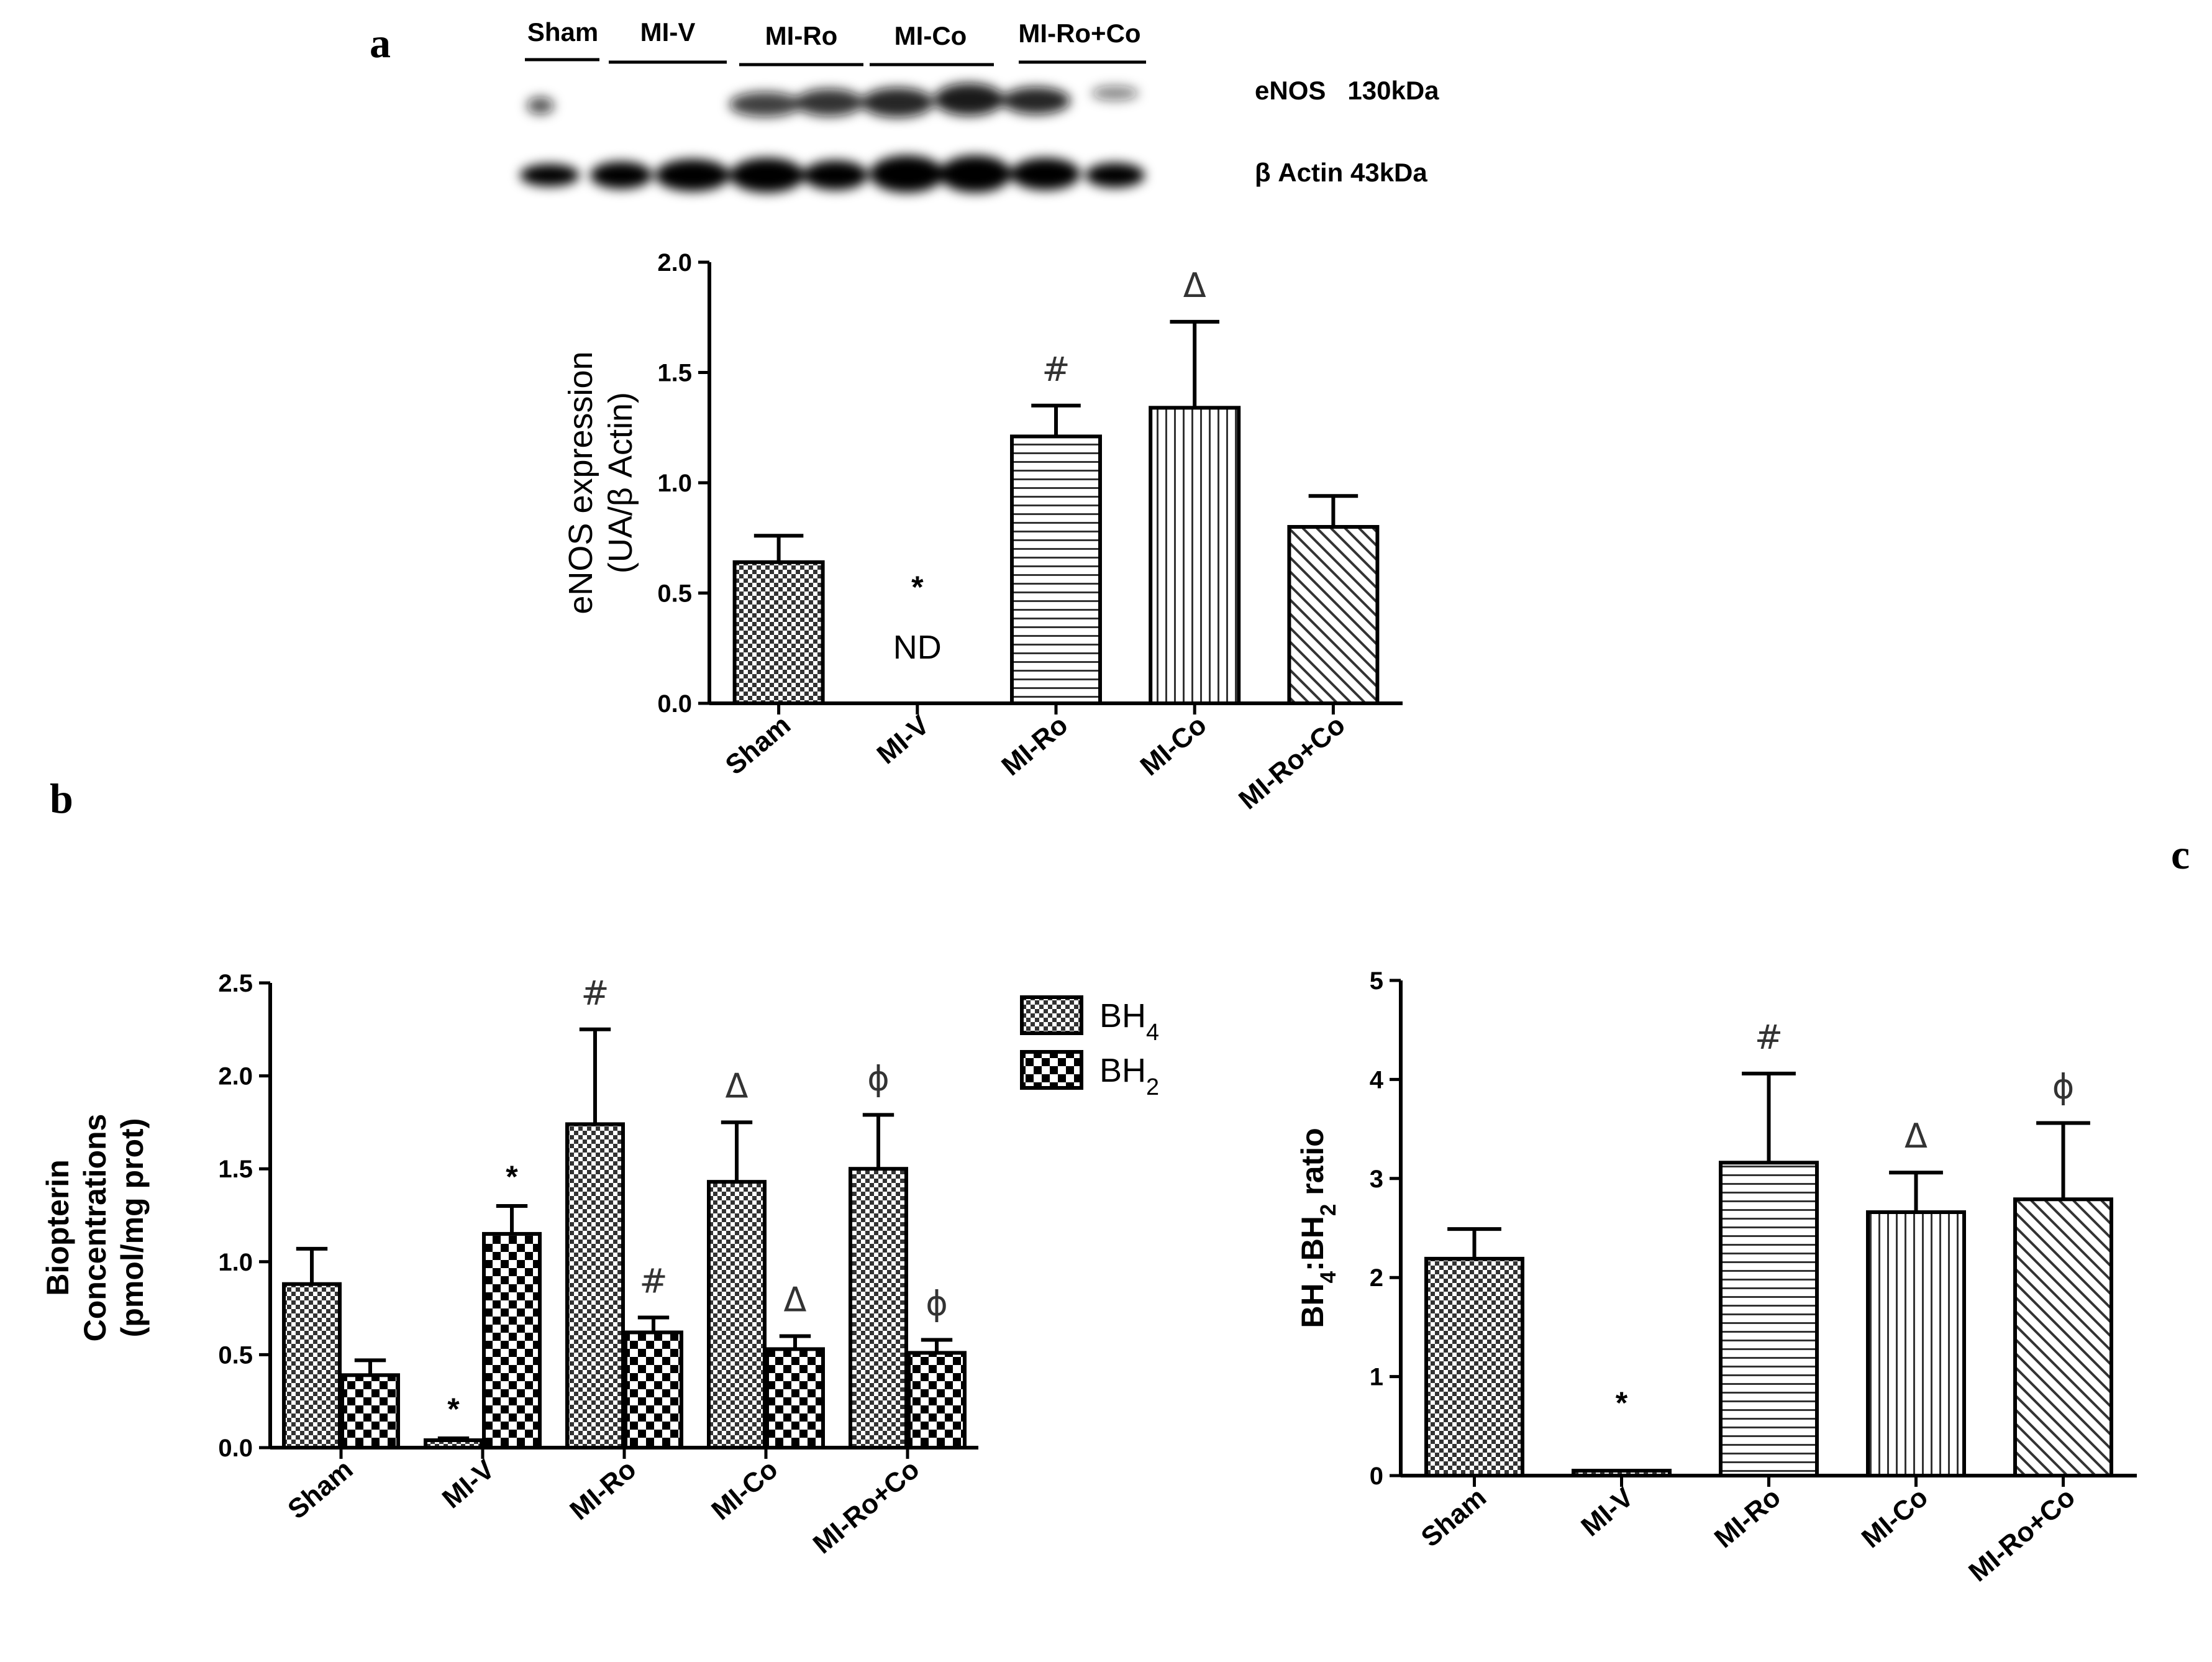 This screenshot has height=1662, width=2212. I want to click on legend-label: BH2, so click(1129, 1076).